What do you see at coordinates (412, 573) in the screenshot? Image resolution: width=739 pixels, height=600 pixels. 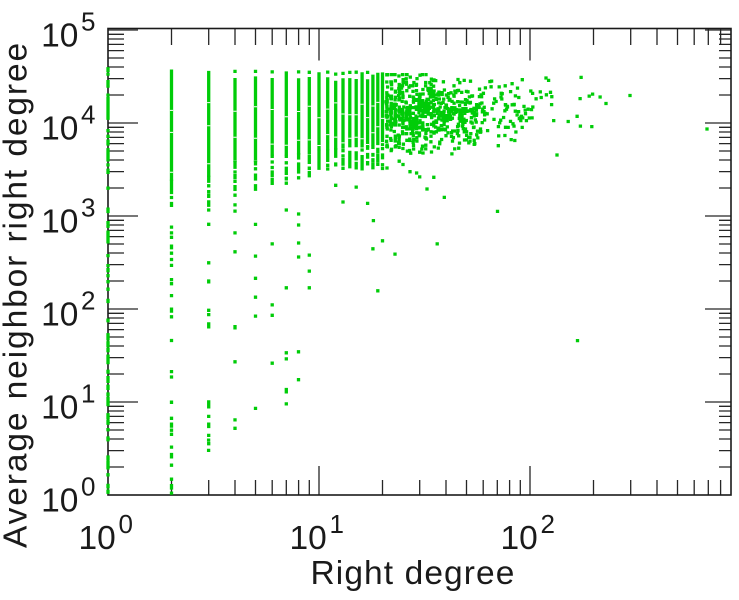 I see `svg-text: Right degree` at bounding box center [412, 573].